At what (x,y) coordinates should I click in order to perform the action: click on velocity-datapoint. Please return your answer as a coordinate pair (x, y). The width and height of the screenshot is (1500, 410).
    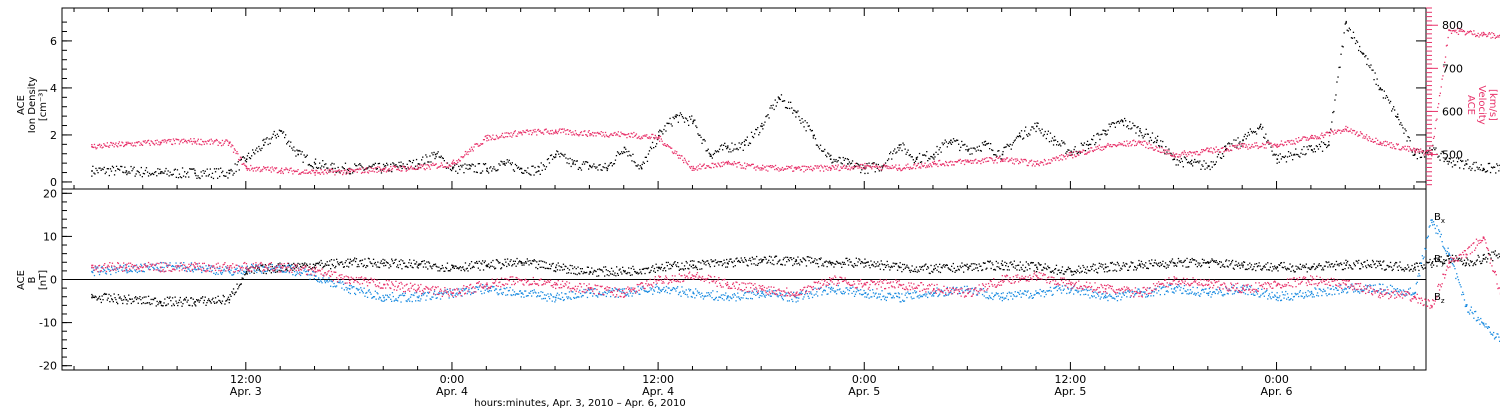
    Looking at the image, I should click on (418, 168).